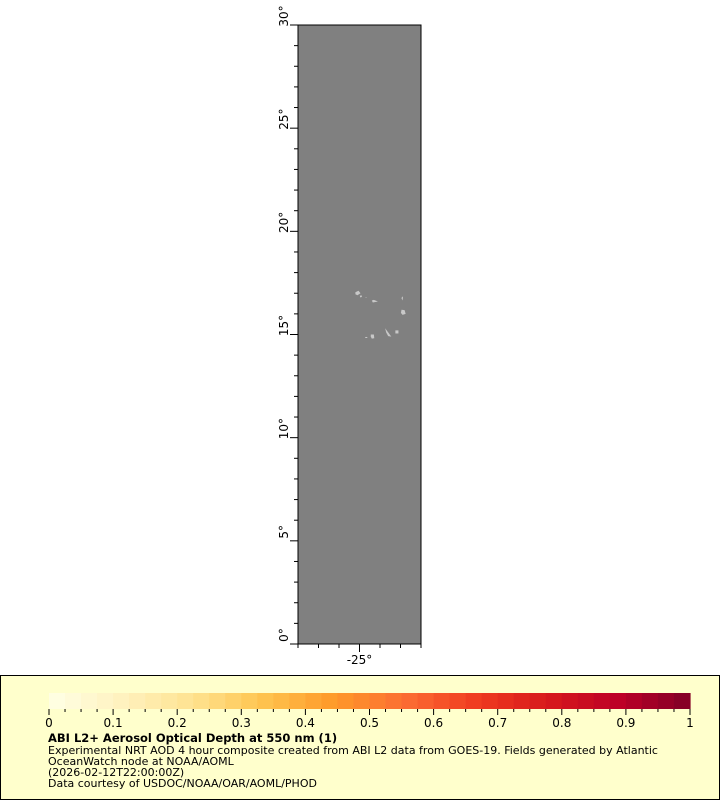 This screenshot has height=800, width=720. Describe the element at coordinates (380, 314) in the screenshot. I see `cape-verde-islands` at that location.